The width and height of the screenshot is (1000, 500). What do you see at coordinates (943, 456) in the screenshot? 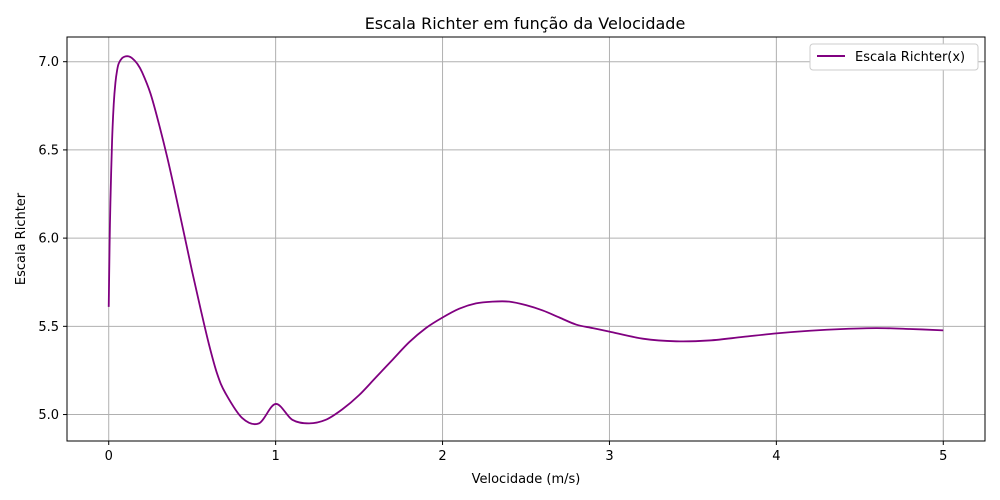
I see `x-tick-label: 5` at bounding box center [943, 456].